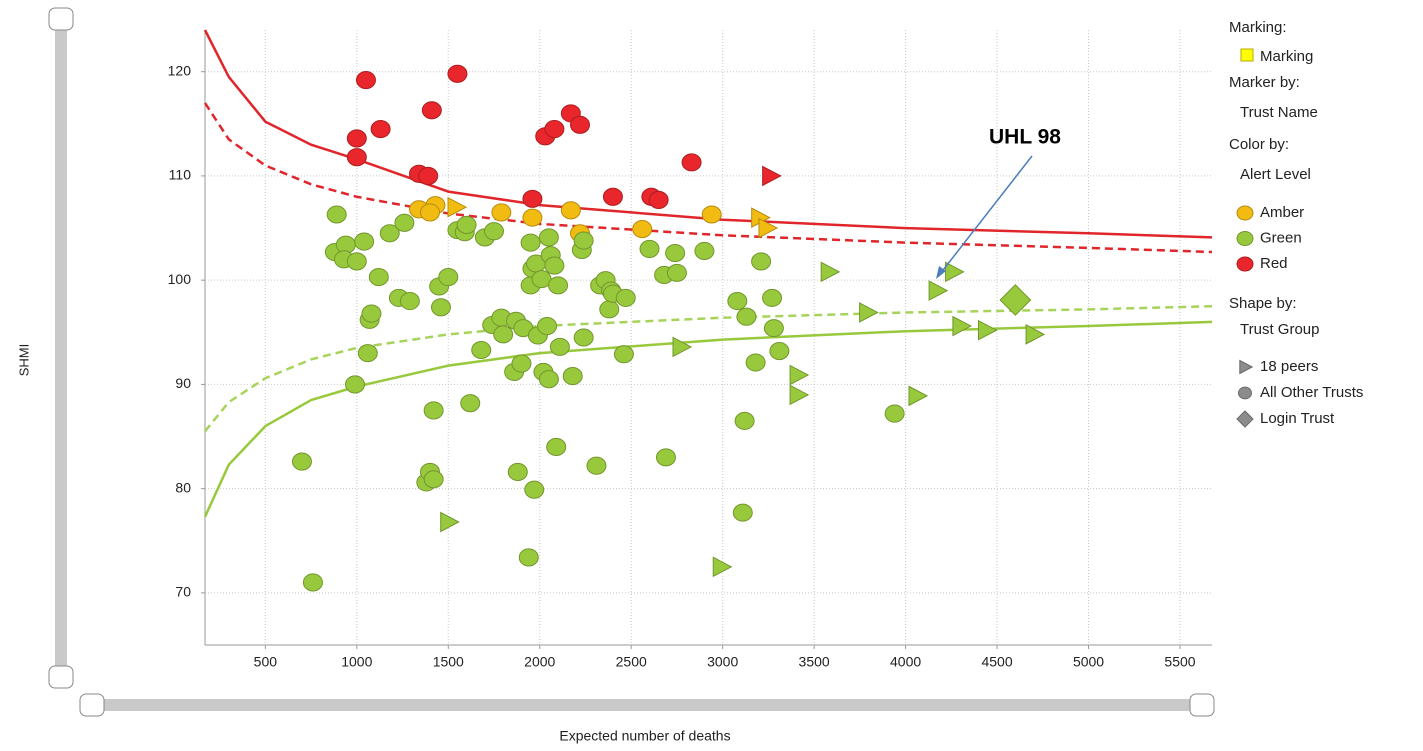 This screenshot has width=1423, height=751. Describe the element at coordinates (648, 705) in the screenshot. I see `x-slider-track` at that location.